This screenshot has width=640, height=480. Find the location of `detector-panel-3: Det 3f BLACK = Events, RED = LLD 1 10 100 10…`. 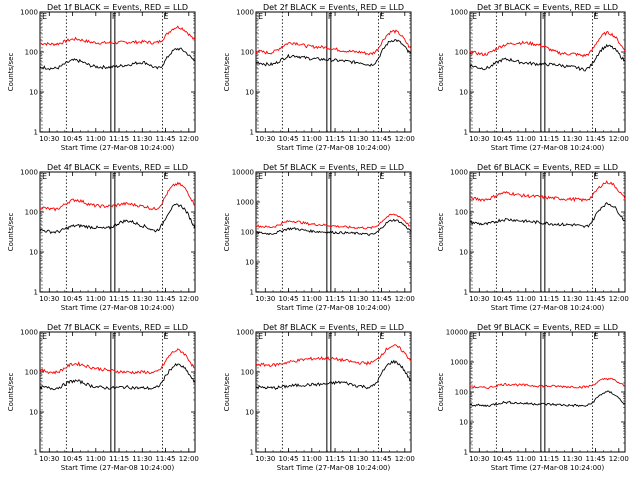

detector-panel-3: Det 3f BLACK = Events, RED = LLD 1 10 100 10… is located at coordinates (533, 77).